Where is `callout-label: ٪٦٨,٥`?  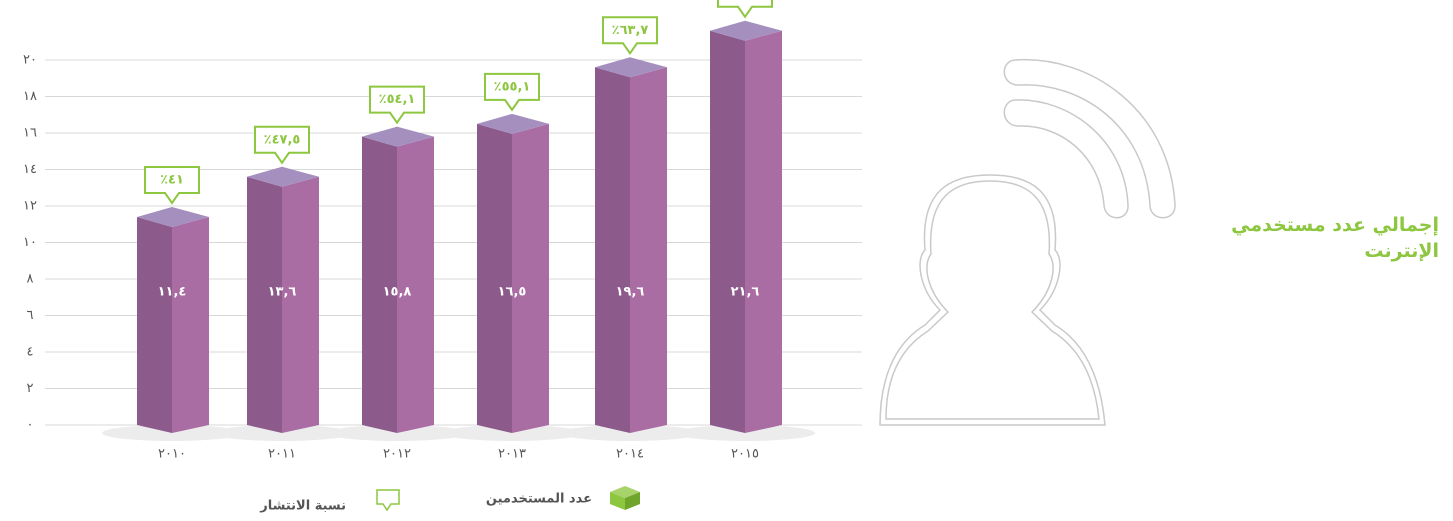 callout-label: ٪٦٨,٥ is located at coordinates (745, 0).